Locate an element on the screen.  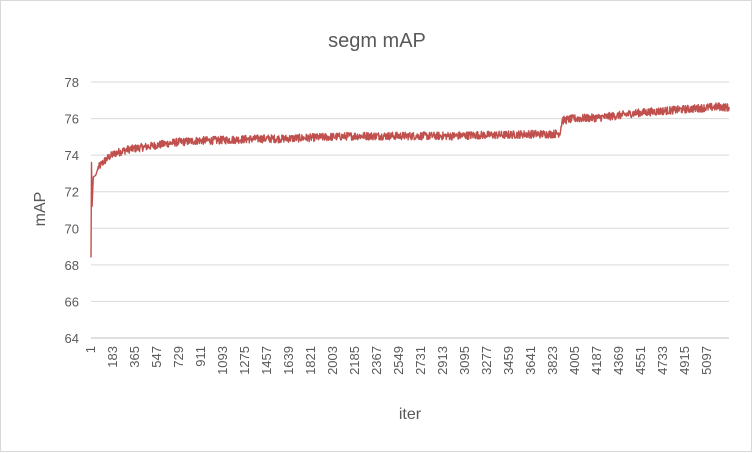
x-tick-label: 2549 is located at coordinates (398, 360).